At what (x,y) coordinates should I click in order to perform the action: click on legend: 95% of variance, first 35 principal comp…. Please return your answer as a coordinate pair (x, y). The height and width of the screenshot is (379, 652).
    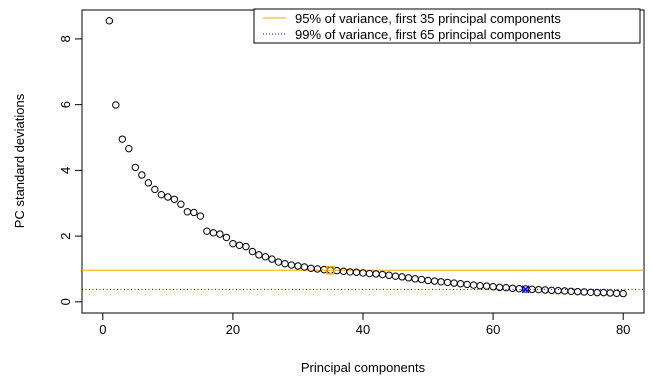
    Looking at the image, I should click on (447, 26).